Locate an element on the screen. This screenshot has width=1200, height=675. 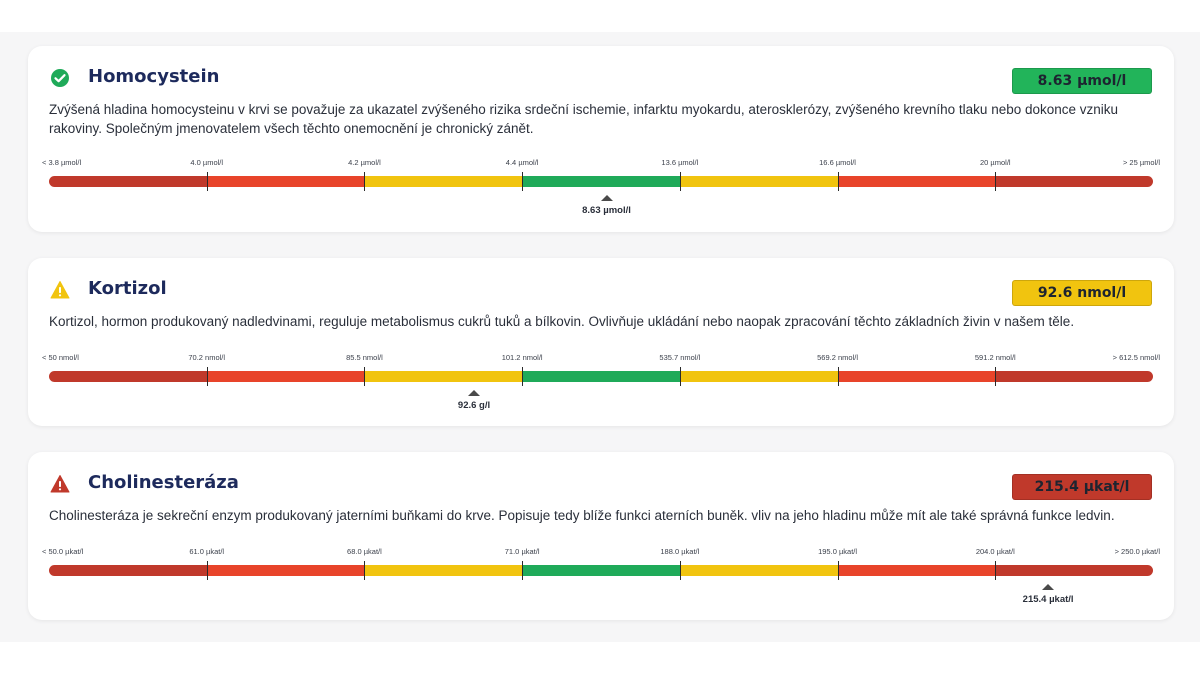
tick-label: 569.2 nmol/l is located at coordinates (837, 357).